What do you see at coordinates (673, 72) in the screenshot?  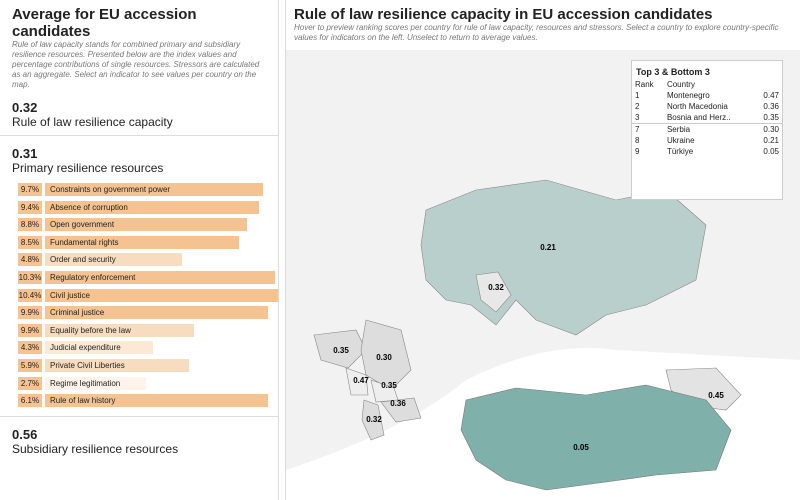 I see `table-title: Top 3 & Bottom 3` at bounding box center [673, 72].